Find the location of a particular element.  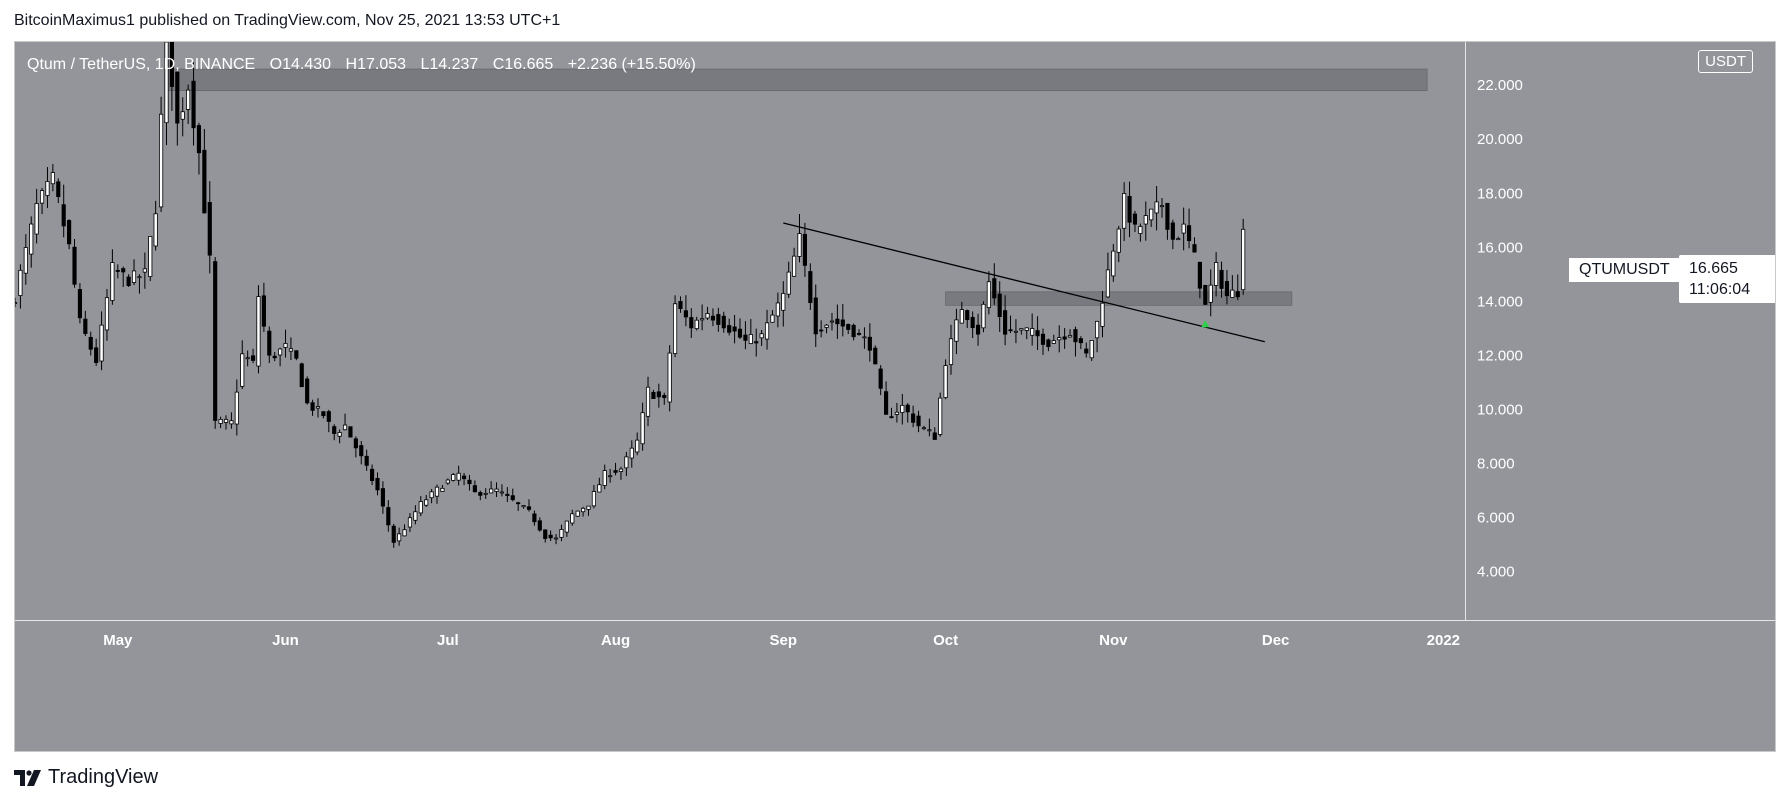

brand-name: TradingView is located at coordinates (103, 777).